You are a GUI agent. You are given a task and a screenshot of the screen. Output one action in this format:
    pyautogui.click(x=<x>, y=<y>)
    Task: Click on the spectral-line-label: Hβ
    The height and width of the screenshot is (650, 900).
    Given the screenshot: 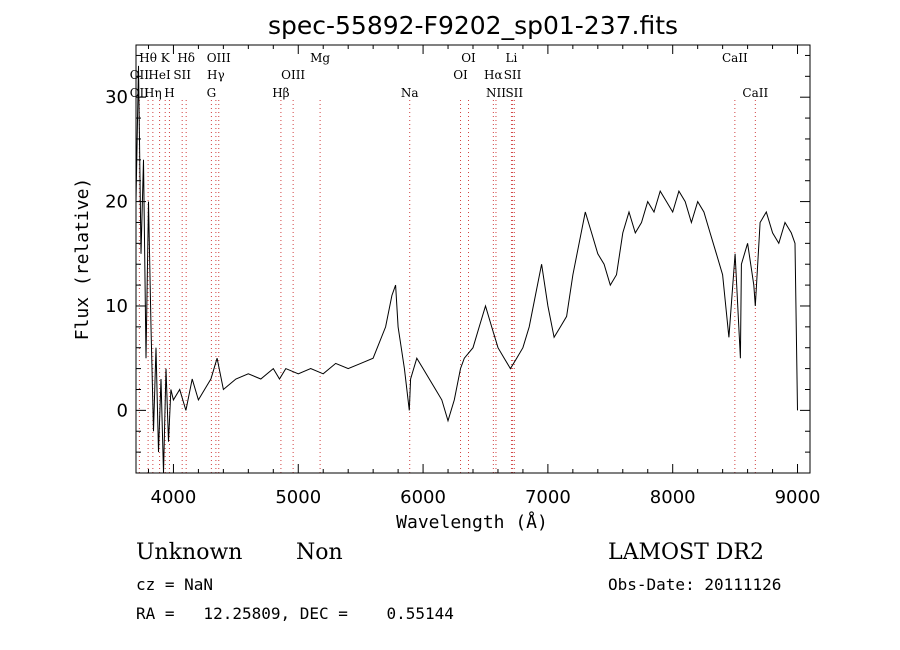 What is the action you would take?
    pyautogui.click(x=280, y=93)
    